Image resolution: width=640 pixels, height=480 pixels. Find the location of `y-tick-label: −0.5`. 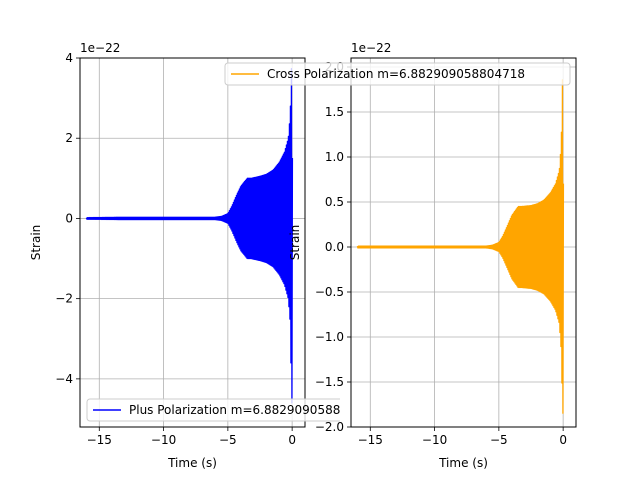

y-tick-label: −0.5 is located at coordinates (329, 292).